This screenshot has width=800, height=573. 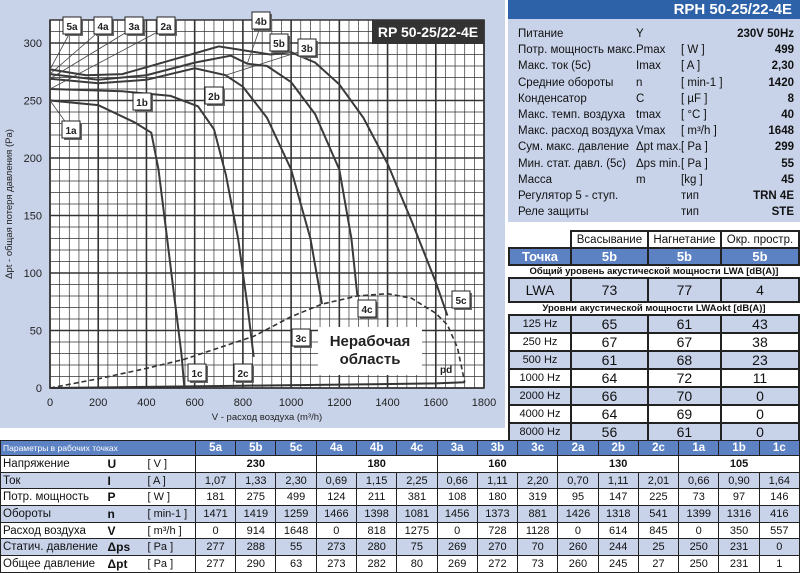 I want to click on voltage-value: 230, so click(x=255, y=464).